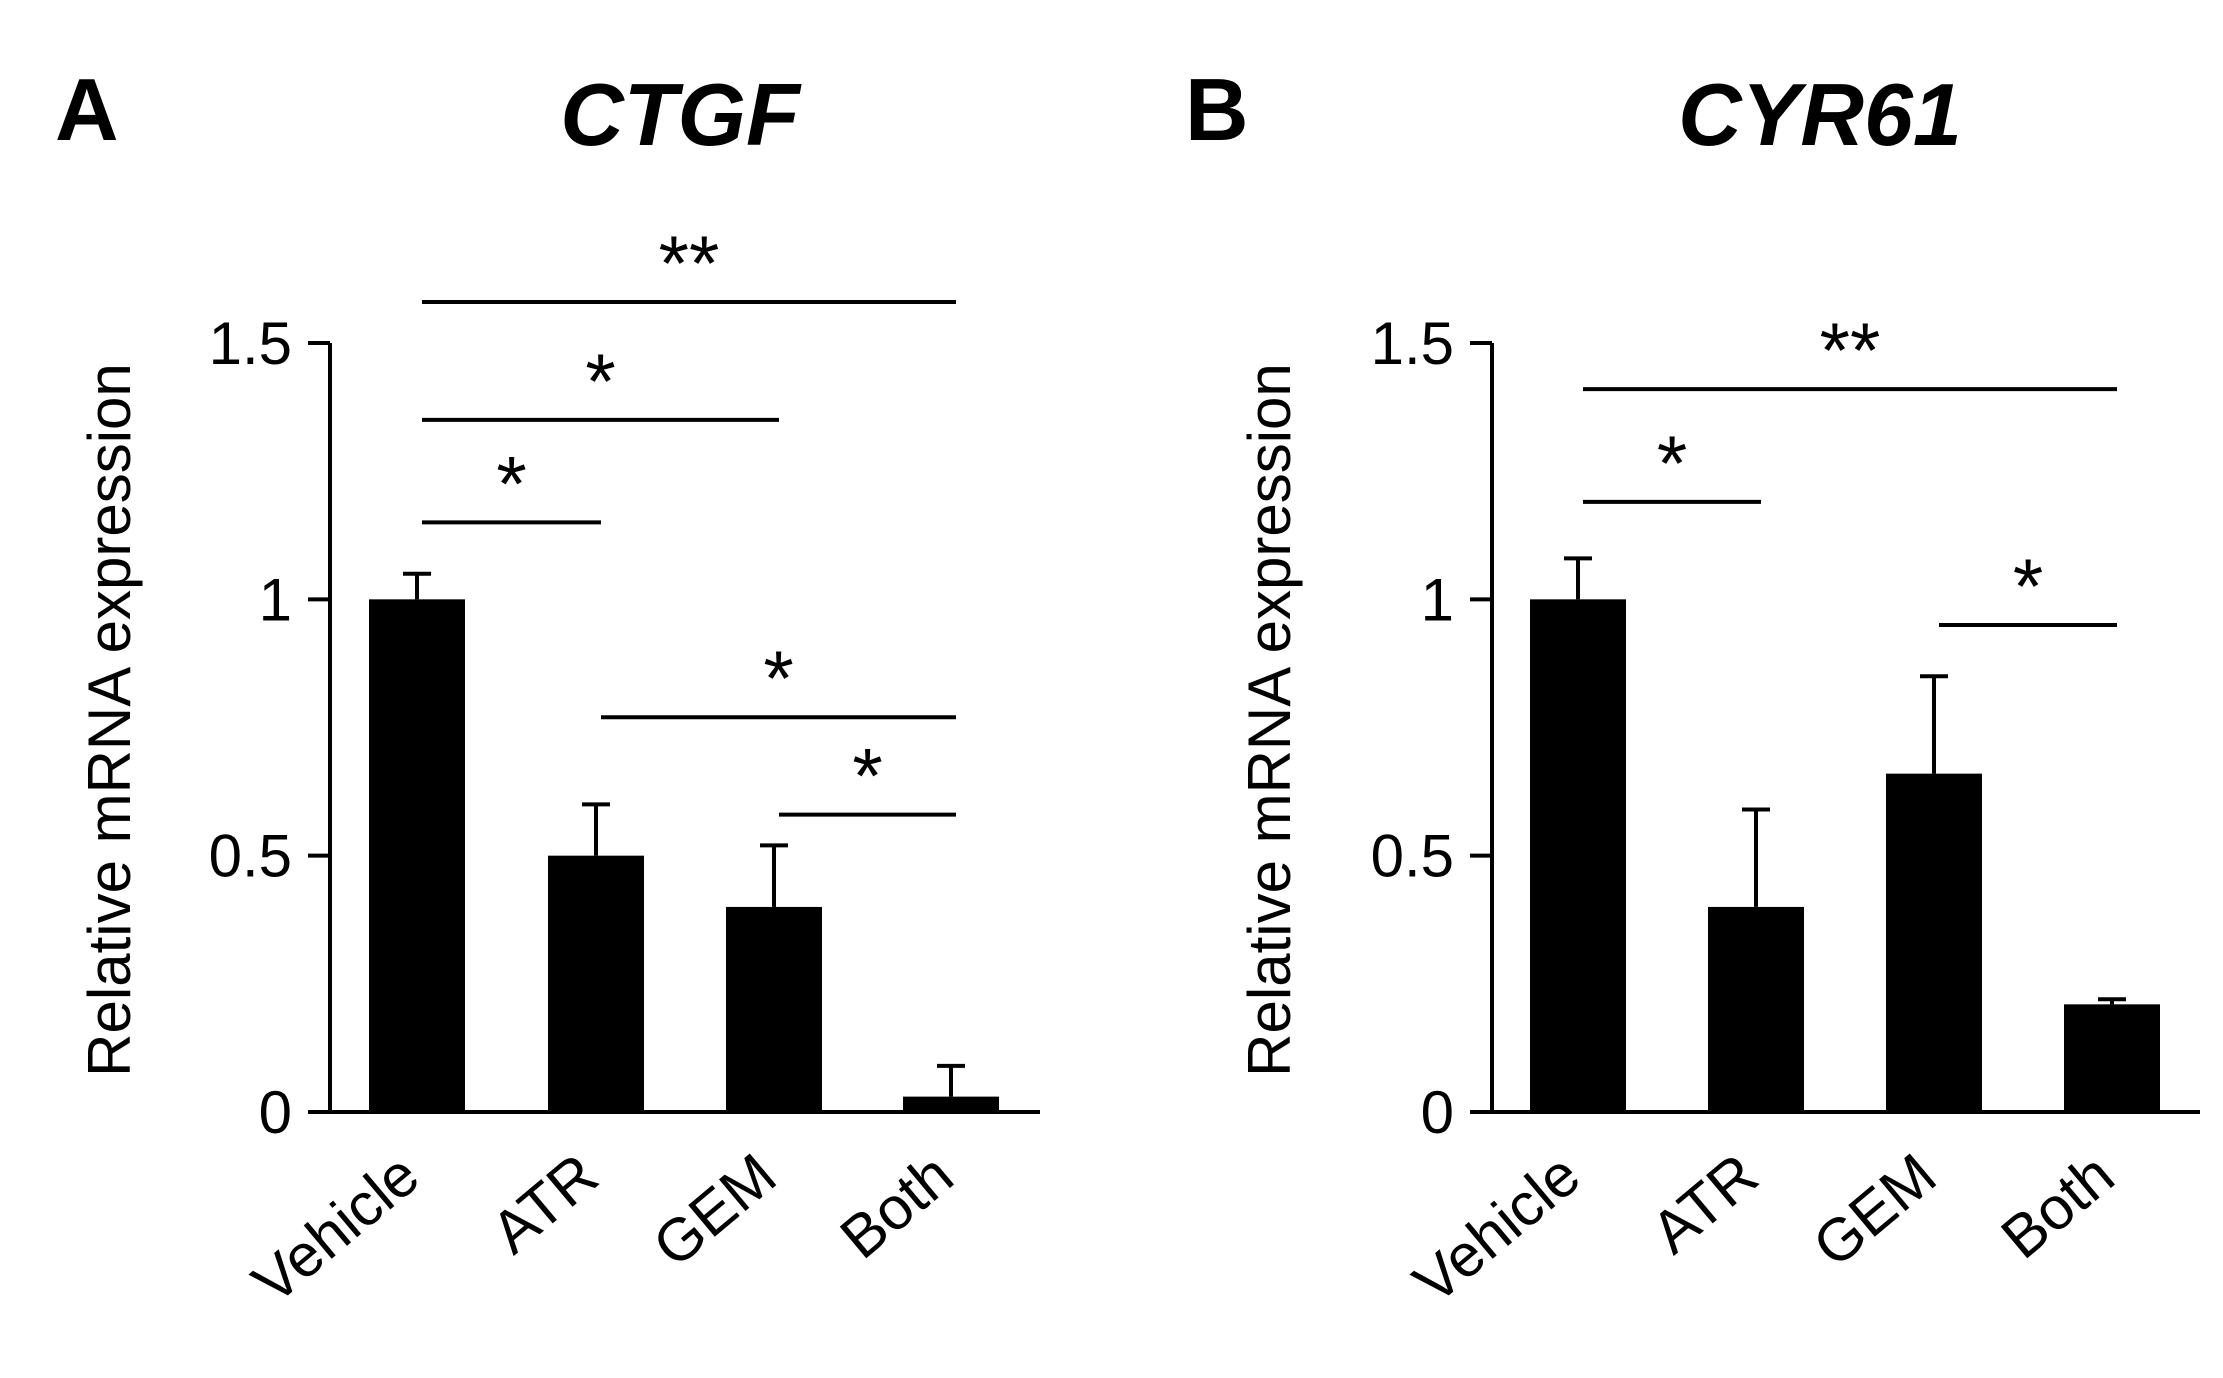 This screenshot has width=2223, height=1378. I want to click on chart-title-ctgf: CTGF, so click(681, 114).